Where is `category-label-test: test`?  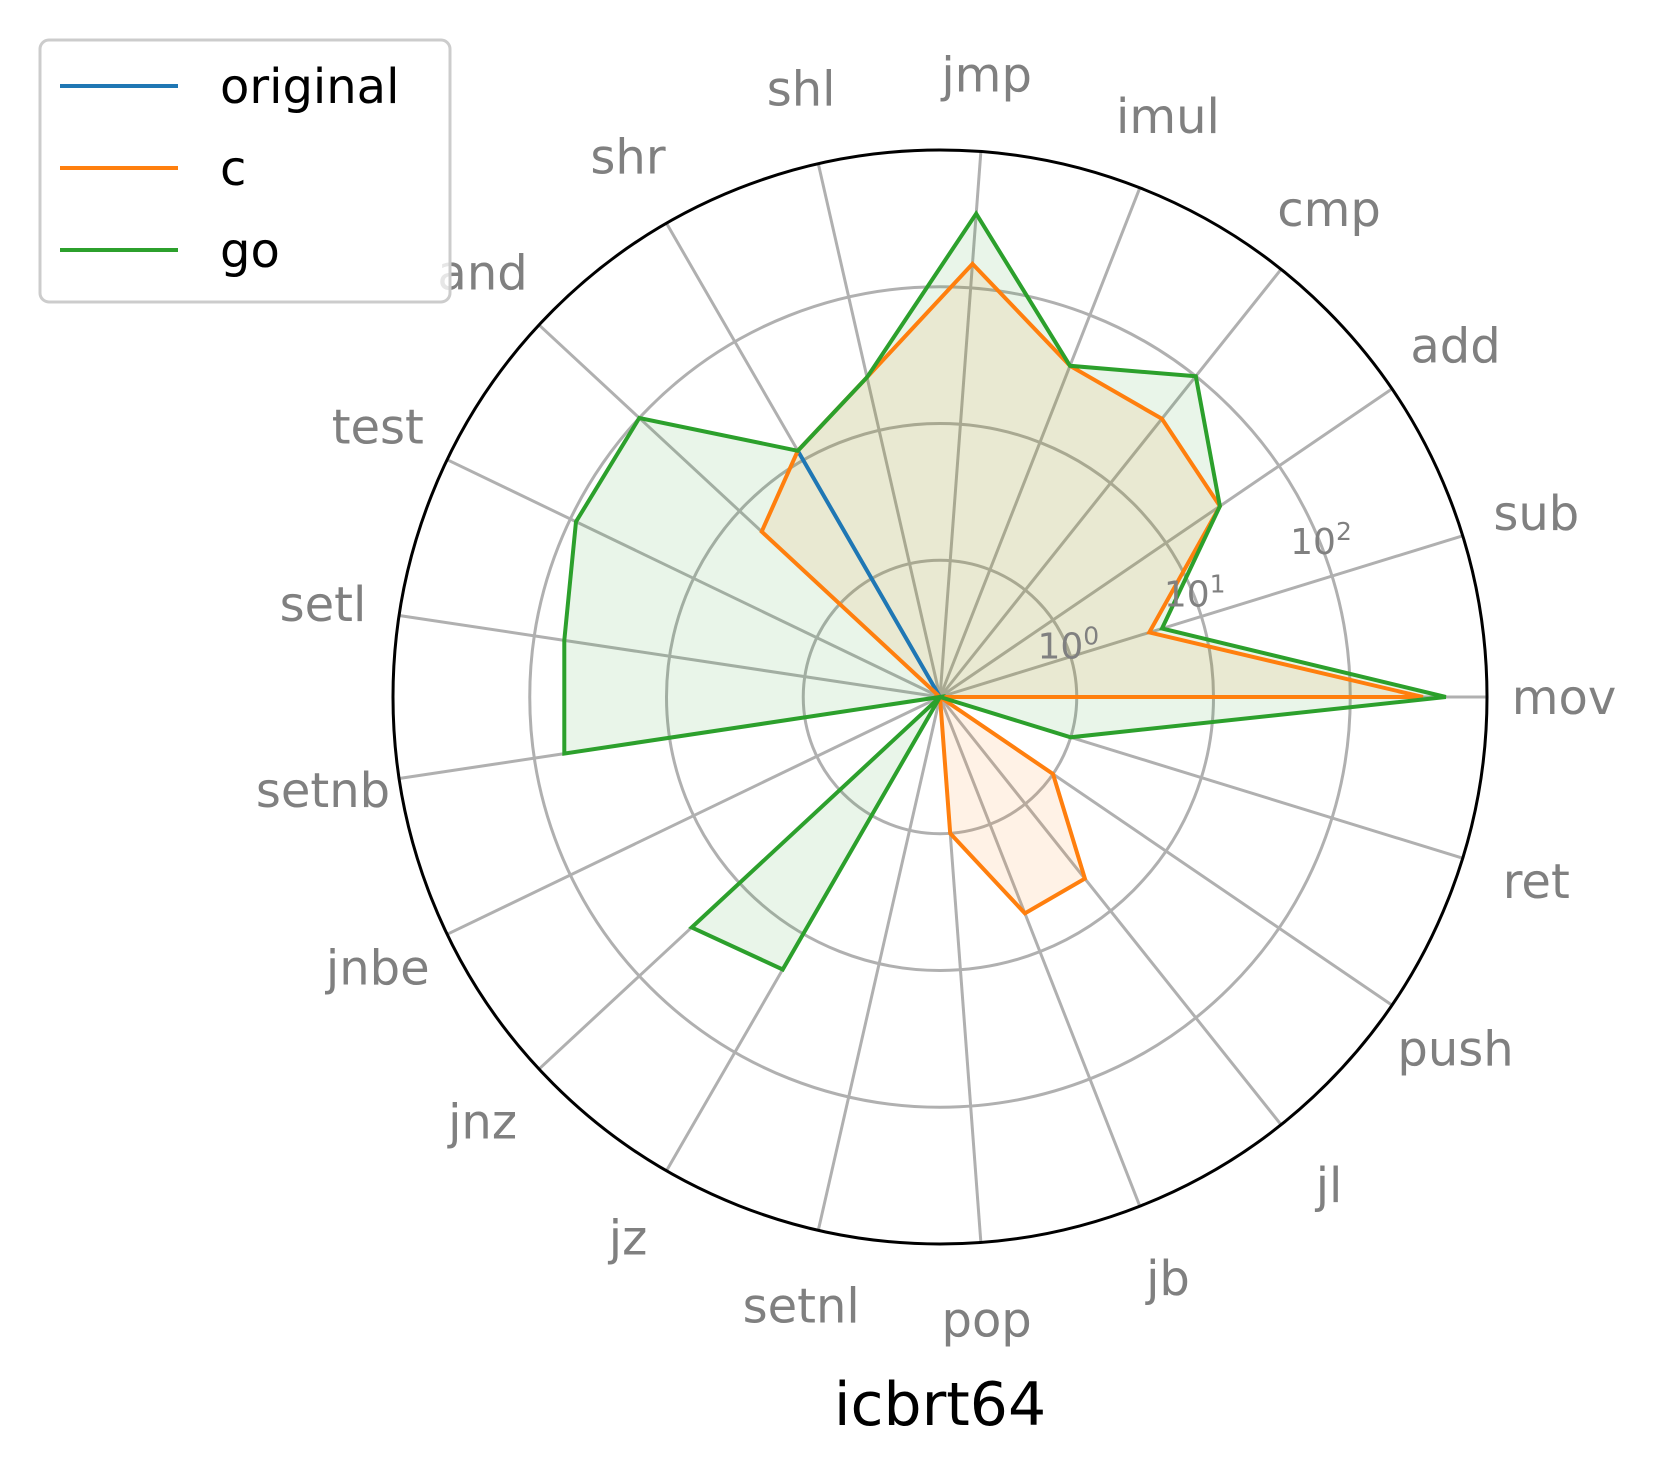 category-label-test: test is located at coordinates (378, 427).